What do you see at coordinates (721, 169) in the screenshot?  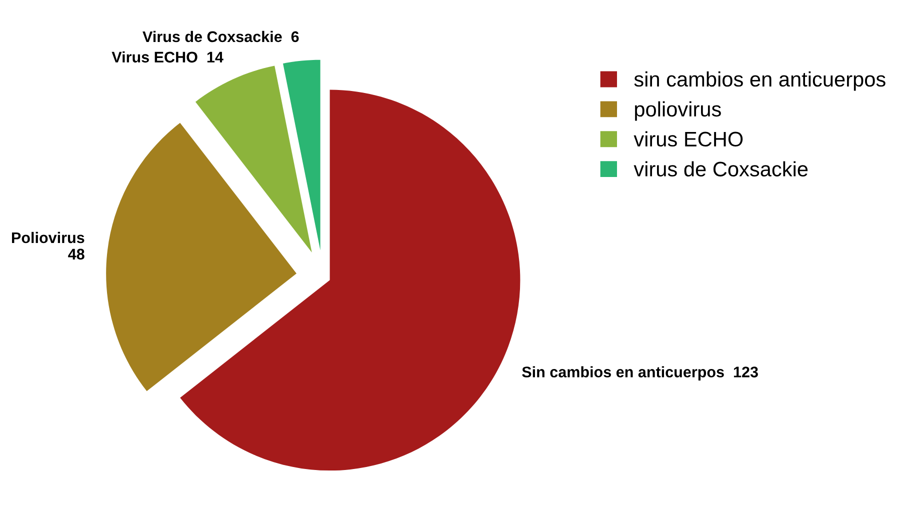 I see `legend-label: virus de Coxsackie` at bounding box center [721, 169].